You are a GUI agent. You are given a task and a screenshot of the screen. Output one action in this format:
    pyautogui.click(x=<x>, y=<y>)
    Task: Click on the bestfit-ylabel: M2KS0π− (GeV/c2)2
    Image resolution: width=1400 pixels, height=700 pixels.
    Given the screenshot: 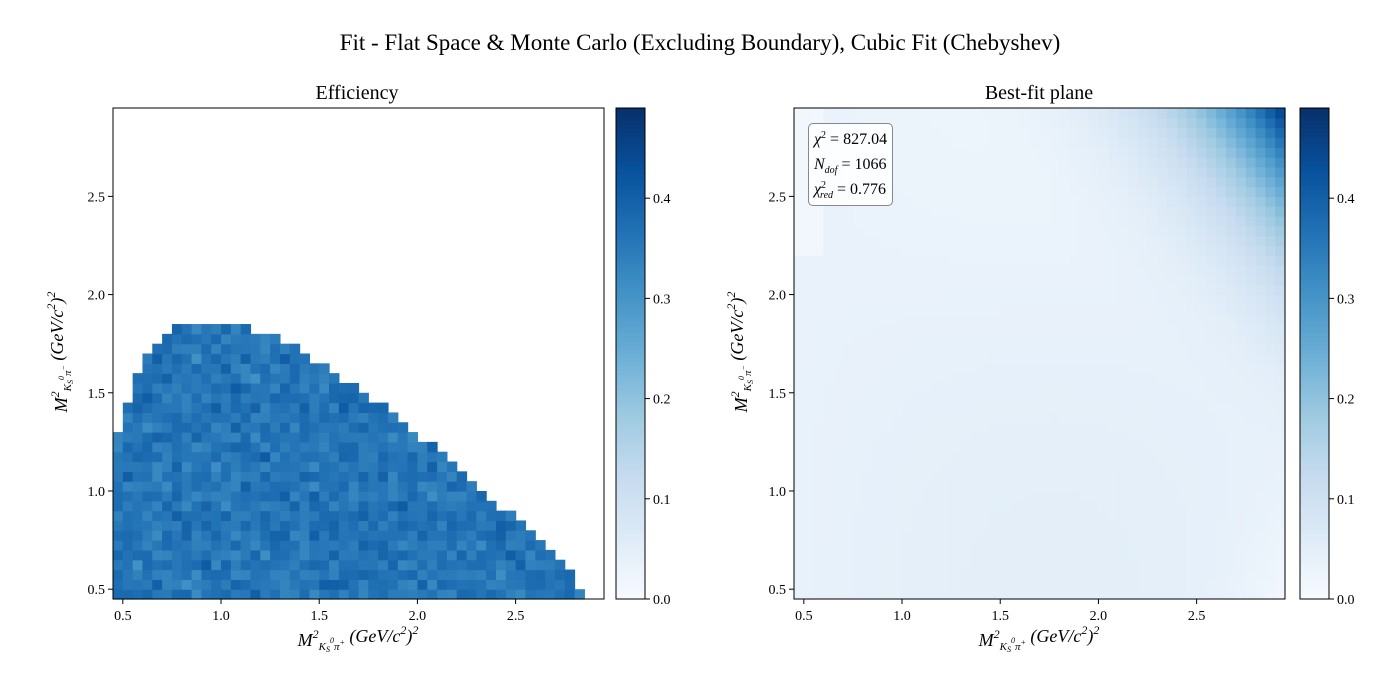 What is the action you would take?
    pyautogui.click(x=739, y=353)
    